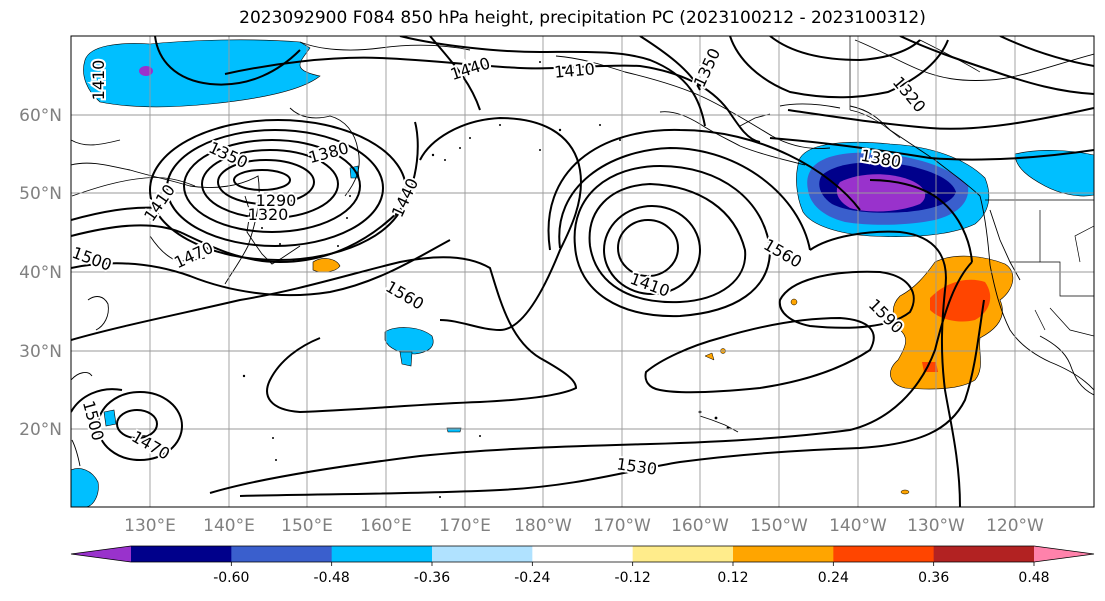 Image resolution: width=1105 pixels, height=601 pixels. I want to click on colorbar-tick-label: 0.12, so click(732, 578).